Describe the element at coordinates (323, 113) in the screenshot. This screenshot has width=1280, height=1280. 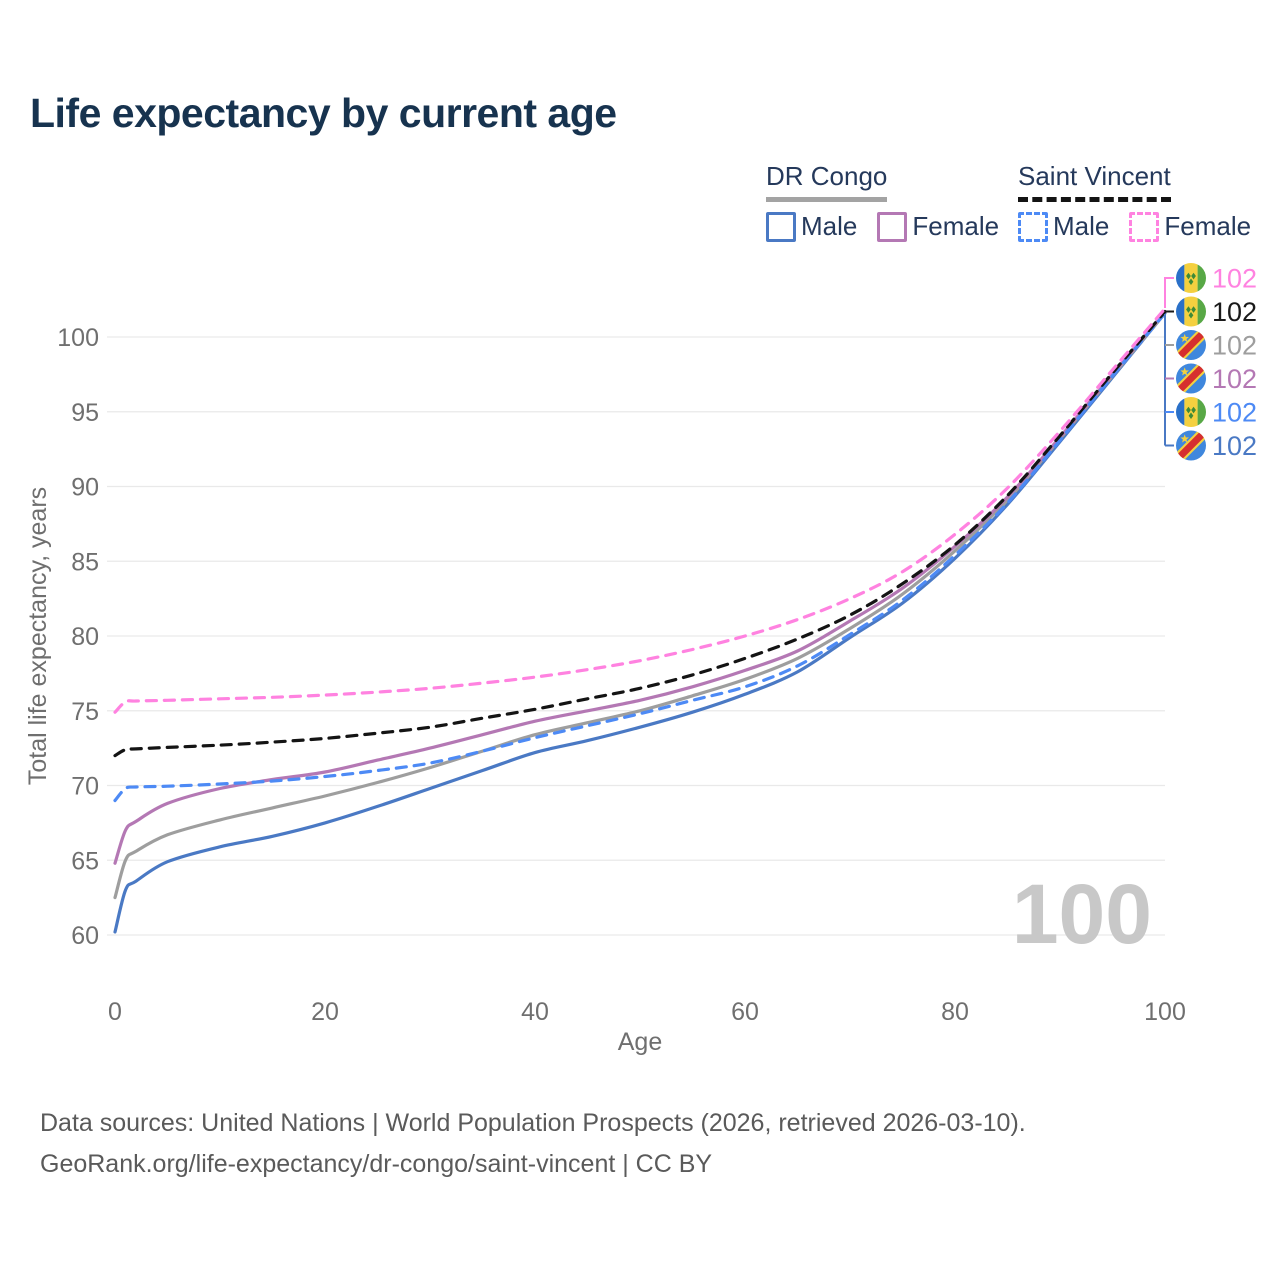
I see `page-title: Life expectancy by current age` at that location.